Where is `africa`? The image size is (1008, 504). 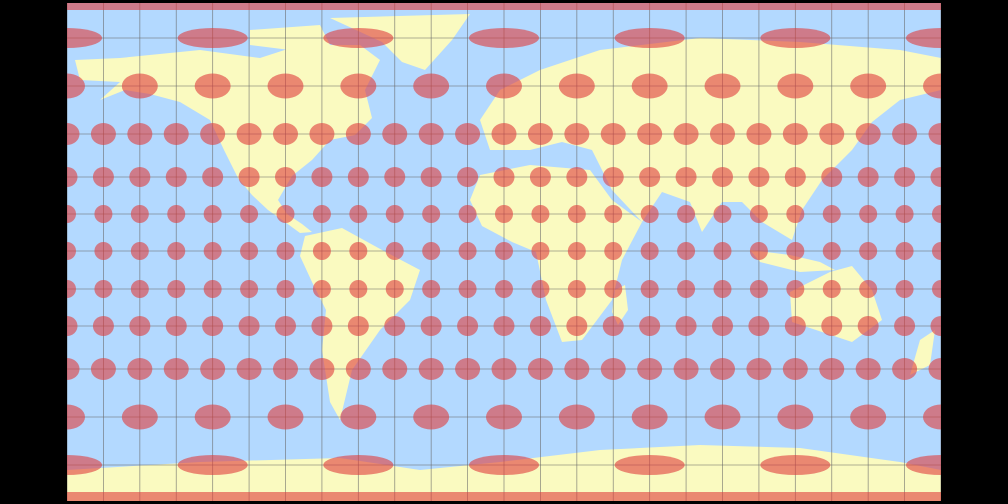 africa is located at coordinates (556, 253).